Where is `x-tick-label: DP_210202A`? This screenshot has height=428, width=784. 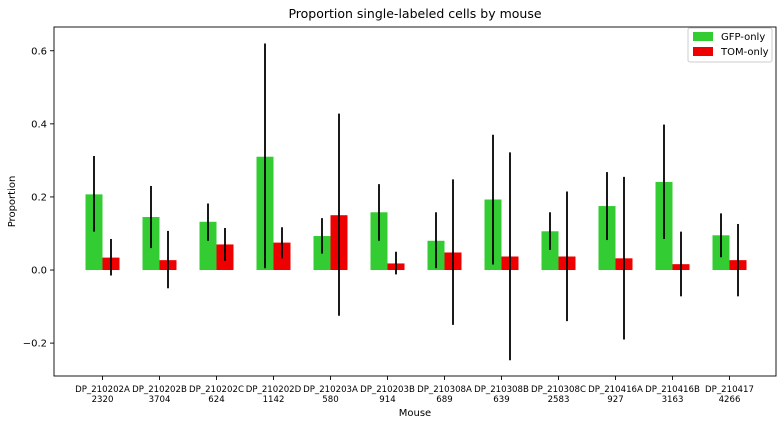
x-tick-label: DP_210202A is located at coordinates (102, 390).